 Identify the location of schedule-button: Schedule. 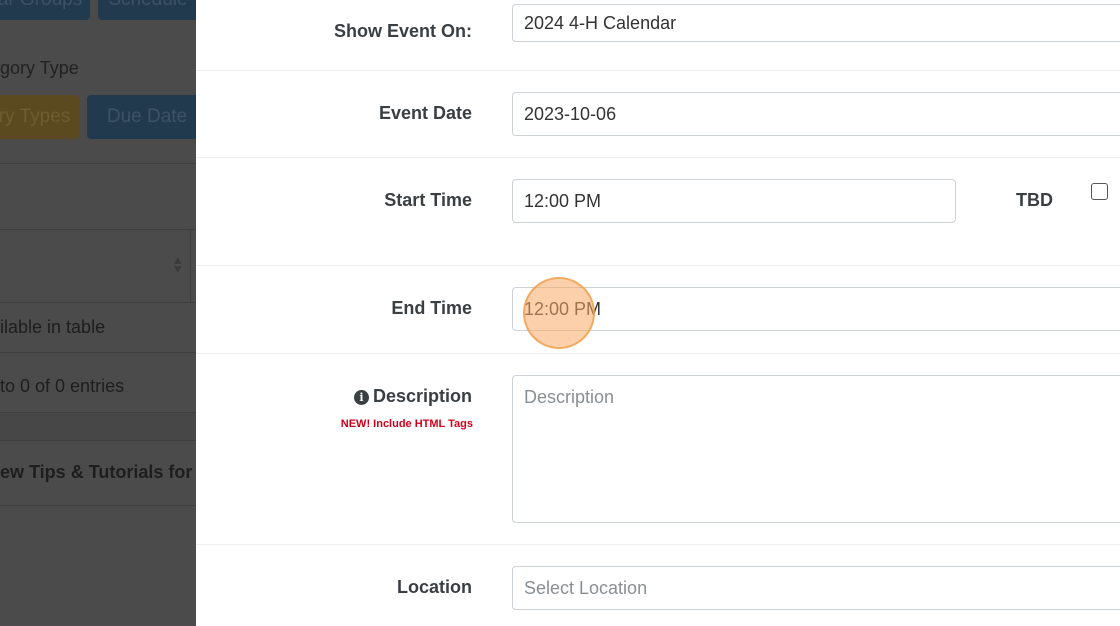
(147, 10).